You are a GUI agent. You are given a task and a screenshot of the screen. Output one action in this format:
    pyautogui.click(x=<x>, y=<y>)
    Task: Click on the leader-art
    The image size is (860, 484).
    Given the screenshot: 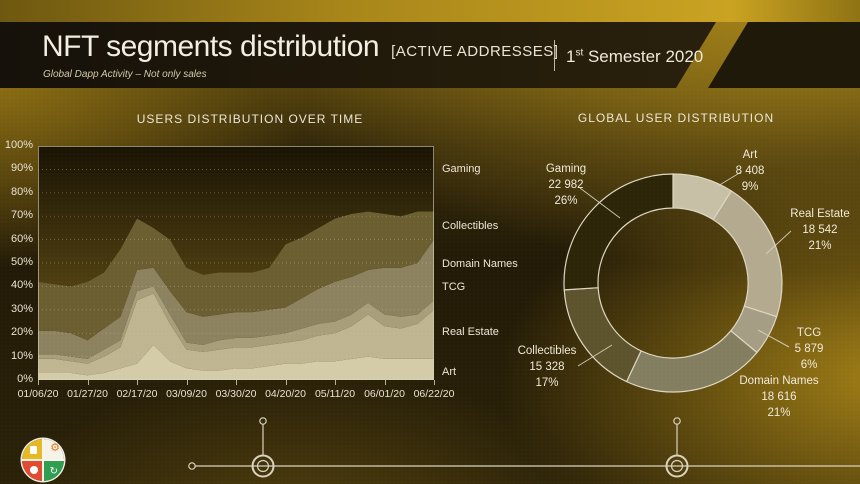 What is the action you would take?
    pyautogui.click(x=729, y=179)
    